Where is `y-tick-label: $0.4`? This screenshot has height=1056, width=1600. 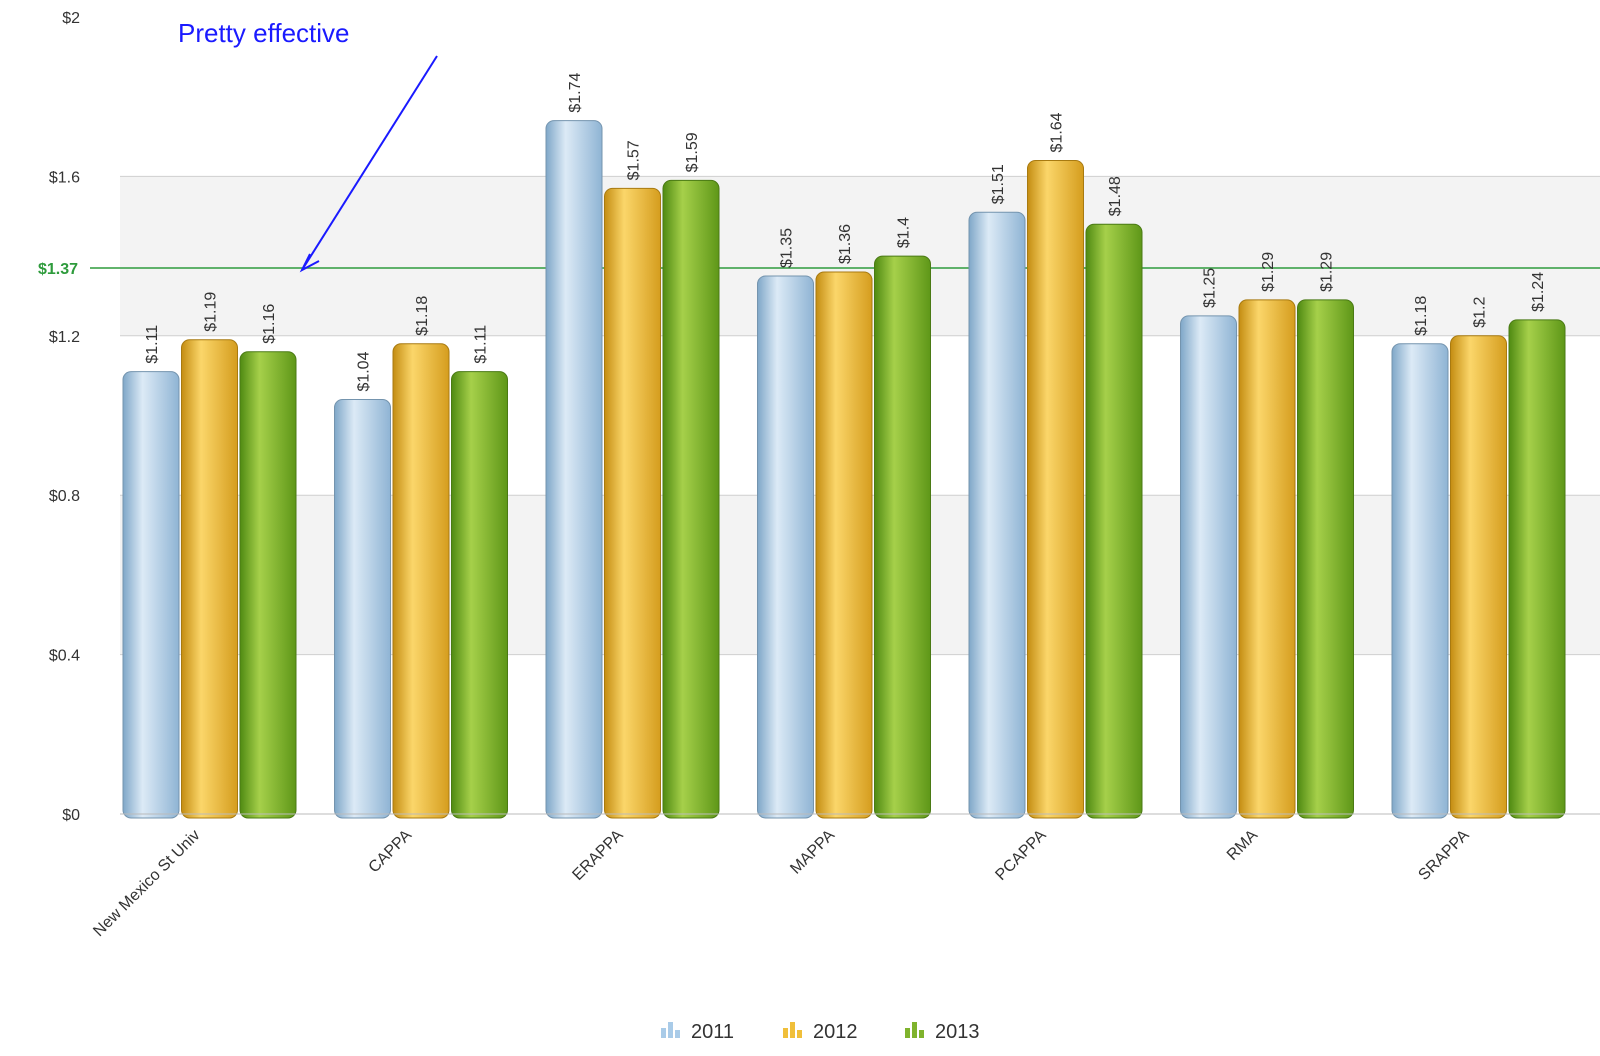 y-tick-label: $0.4 is located at coordinates (64, 656).